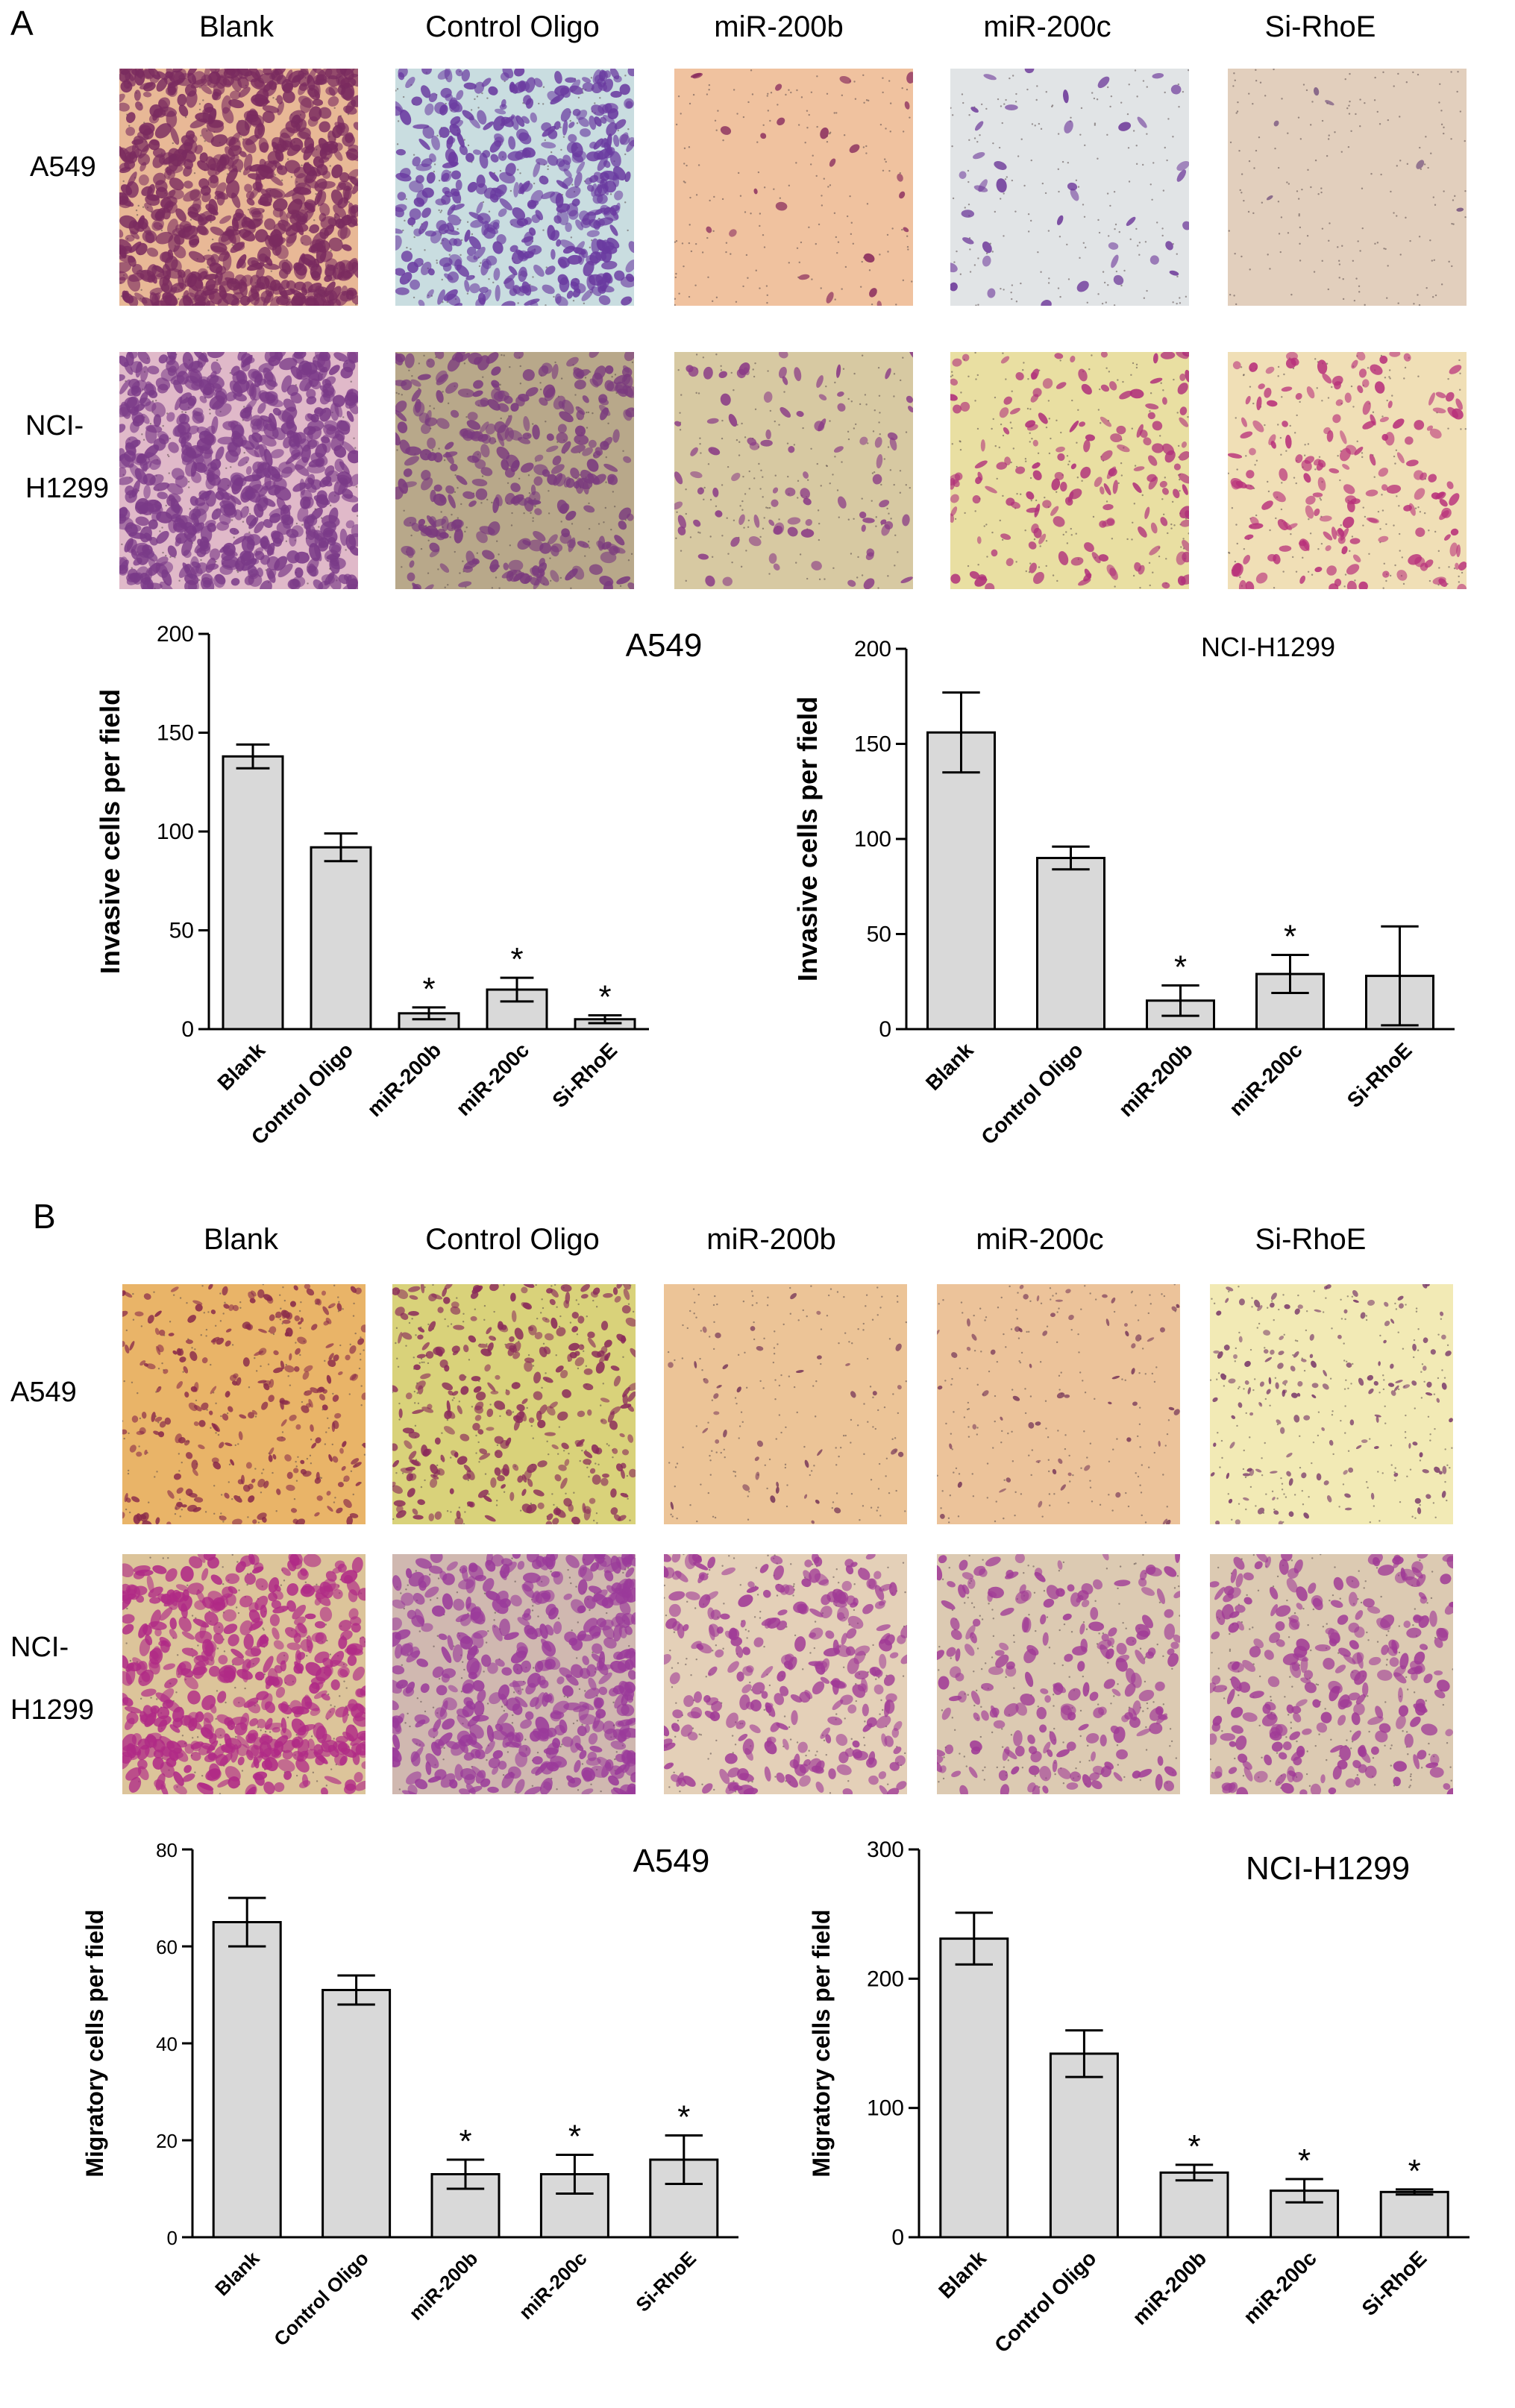 The image size is (1515, 2408). Describe the element at coordinates (779, 26) in the screenshot. I see `panel-a-column-label-mir-200b: miR-200b` at that location.